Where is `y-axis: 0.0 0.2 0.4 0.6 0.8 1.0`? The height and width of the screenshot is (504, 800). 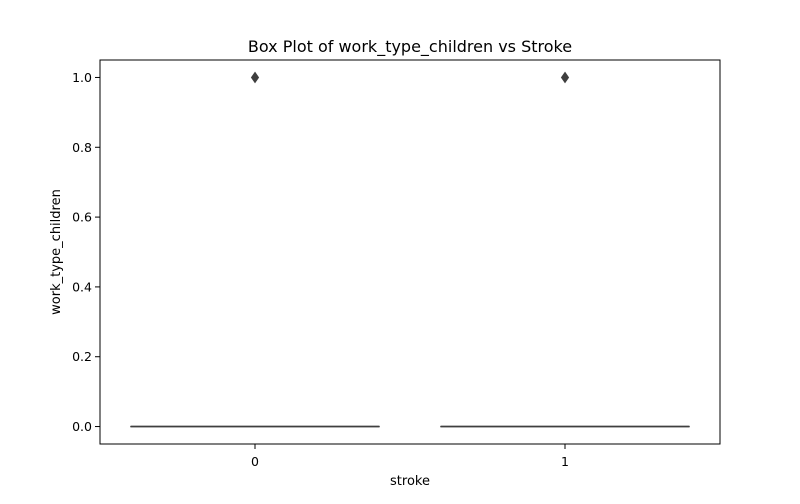 y-axis: 0.0 0.2 0.4 0.6 0.8 1.0 is located at coordinates (86, 252).